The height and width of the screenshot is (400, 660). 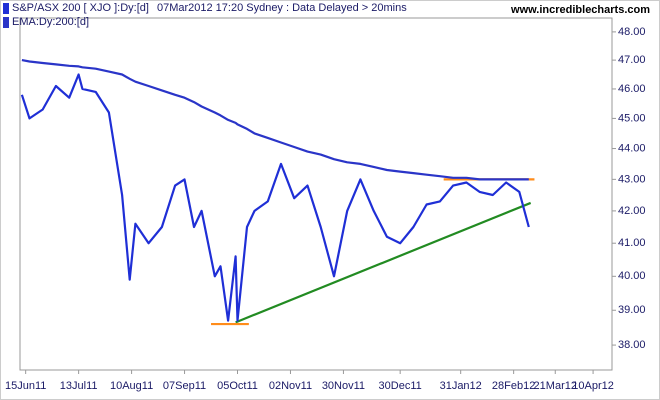 I want to click on watermark: www.incrediblecharts.com, so click(x=580, y=10).